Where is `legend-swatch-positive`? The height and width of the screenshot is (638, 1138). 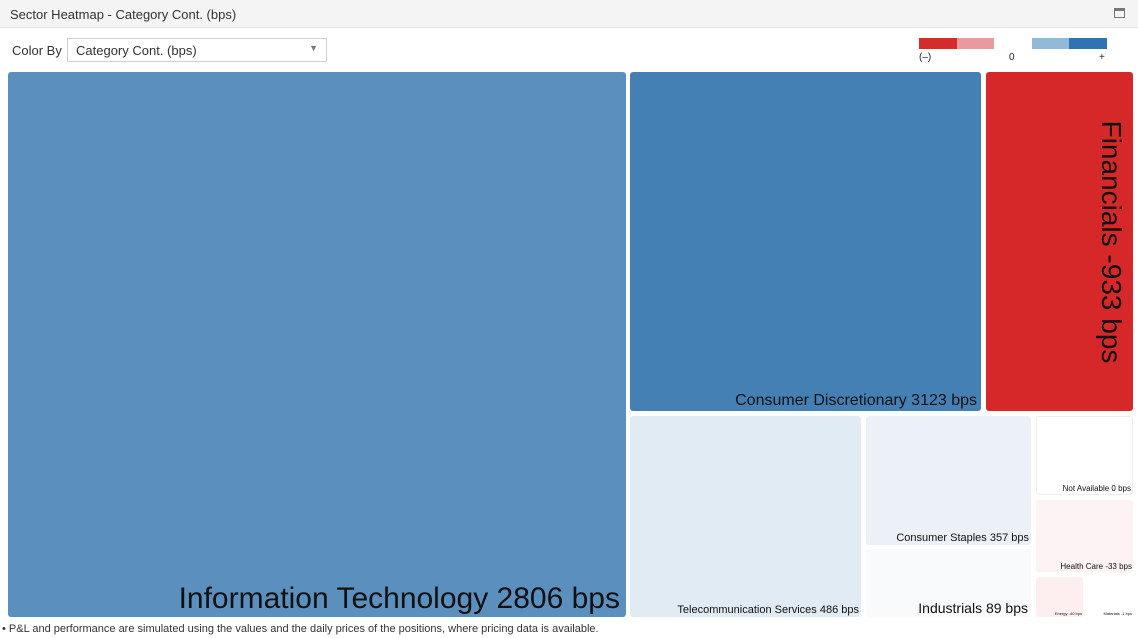 legend-swatch-positive is located at coordinates (1050, 43).